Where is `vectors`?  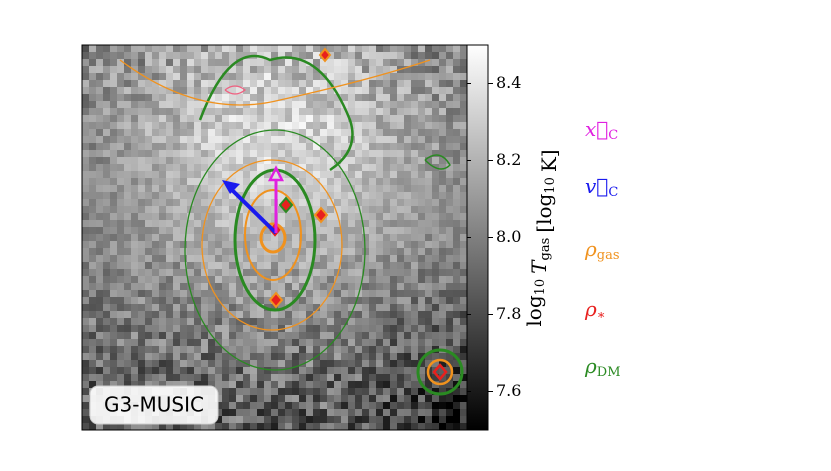 vectors is located at coordinates (253, 200).